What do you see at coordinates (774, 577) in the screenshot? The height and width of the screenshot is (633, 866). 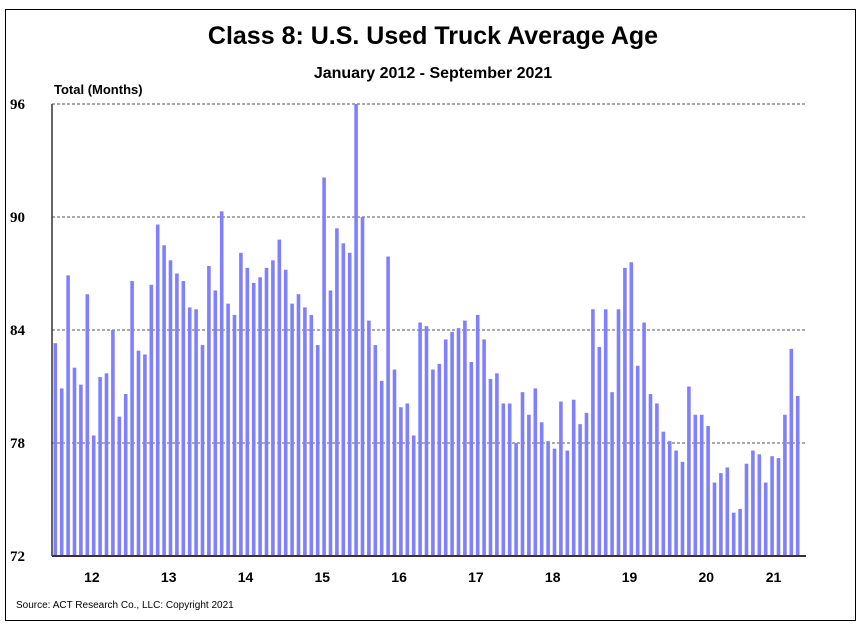 I see `x-tick-label: 21` at bounding box center [774, 577].